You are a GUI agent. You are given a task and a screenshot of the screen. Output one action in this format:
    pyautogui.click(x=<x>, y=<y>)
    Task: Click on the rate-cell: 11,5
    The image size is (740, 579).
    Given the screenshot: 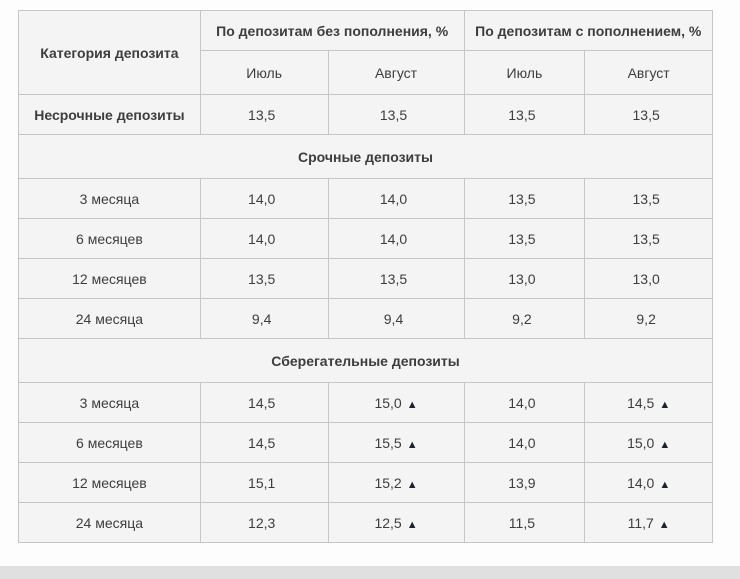 What is the action you would take?
    pyautogui.click(x=524, y=522)
    